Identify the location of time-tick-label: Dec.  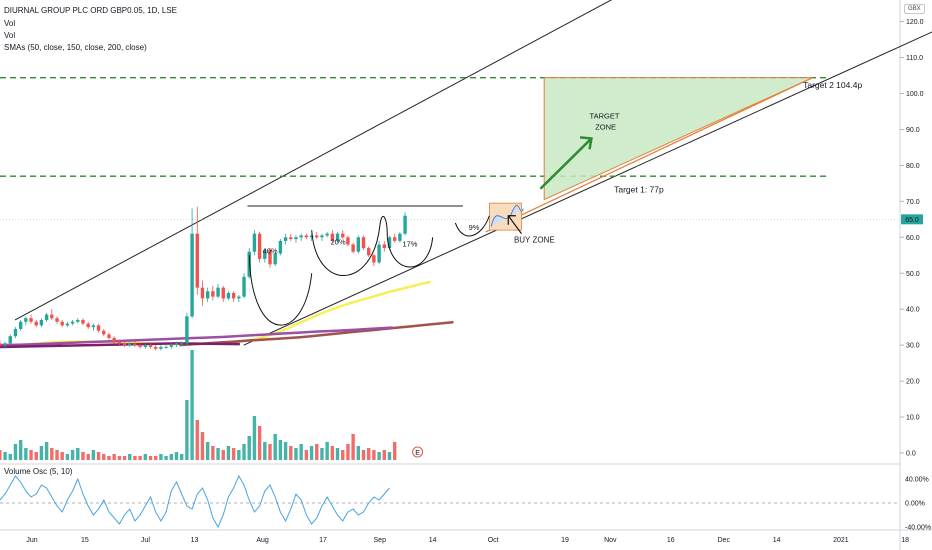
(724, 540).